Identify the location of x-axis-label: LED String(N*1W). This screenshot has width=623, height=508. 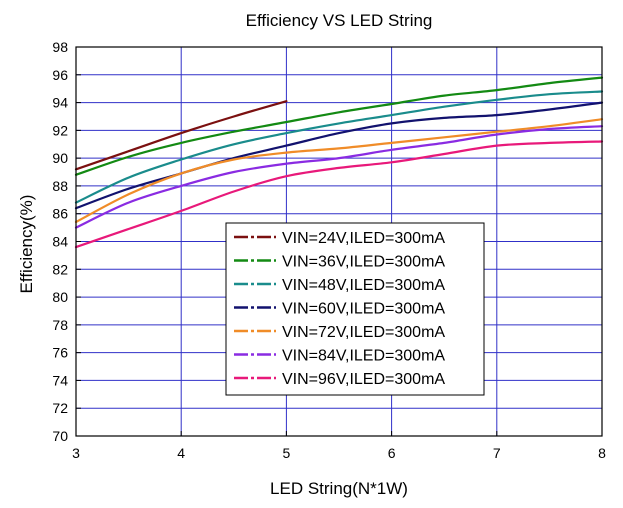
(339, 488).